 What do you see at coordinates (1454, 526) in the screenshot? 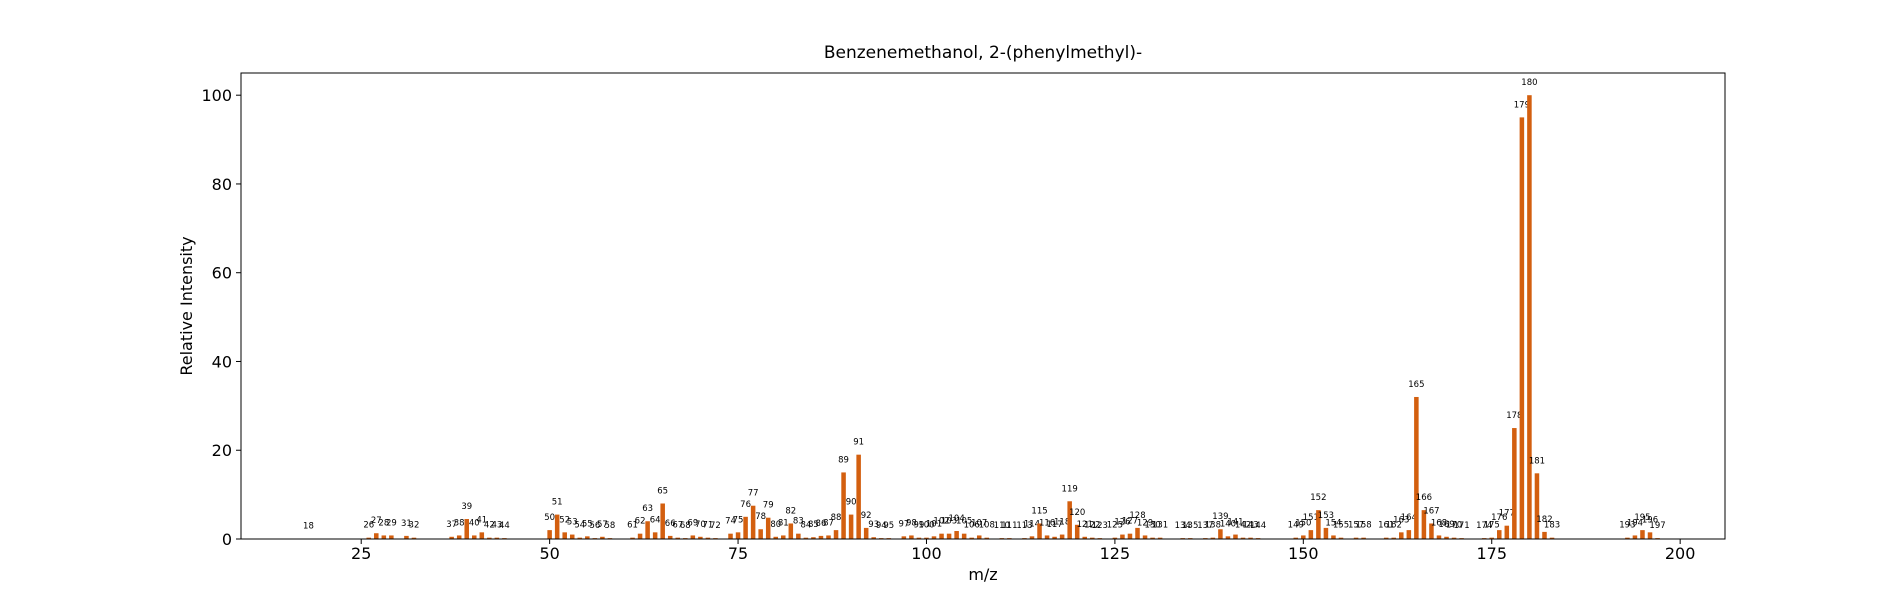
I see `peak-label: 170` at bounding box center [1454, 526].